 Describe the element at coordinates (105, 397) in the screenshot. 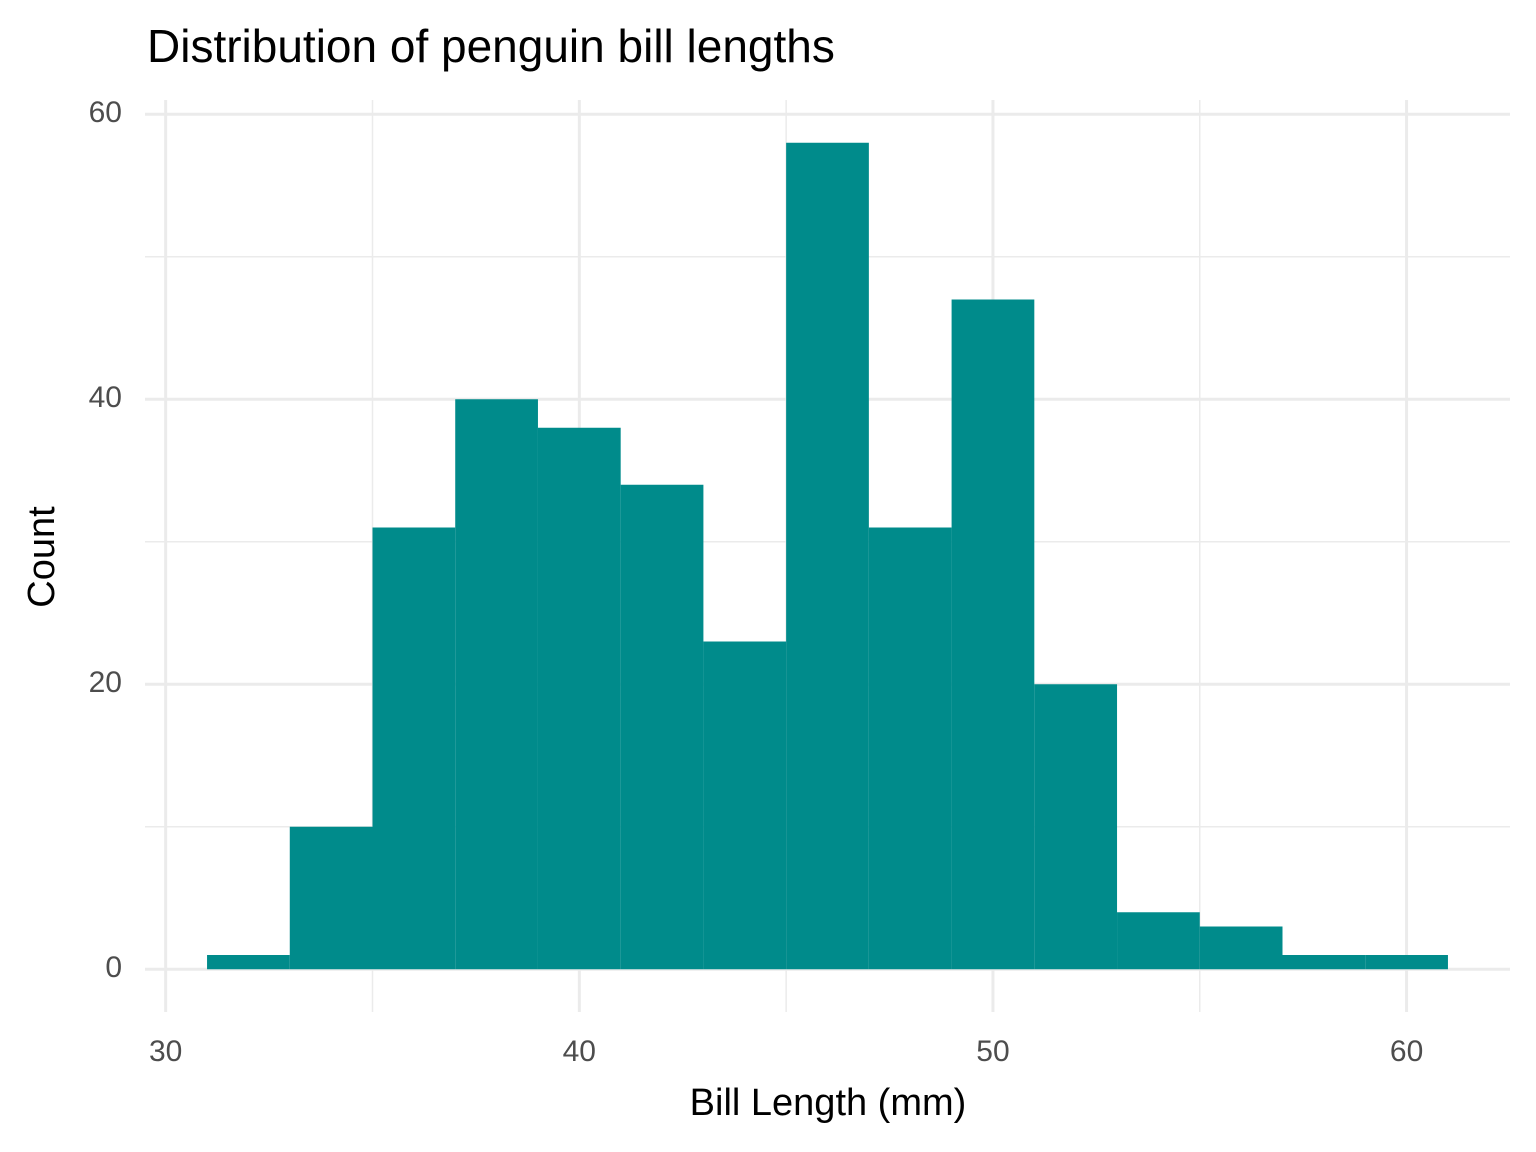

I see `y-tick-label: 40` at that location.